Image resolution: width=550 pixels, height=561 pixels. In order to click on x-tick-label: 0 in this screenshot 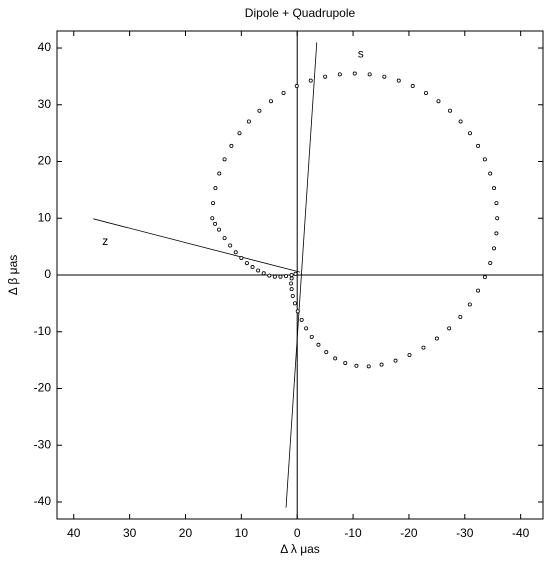, I will do `click(297, 533)`.